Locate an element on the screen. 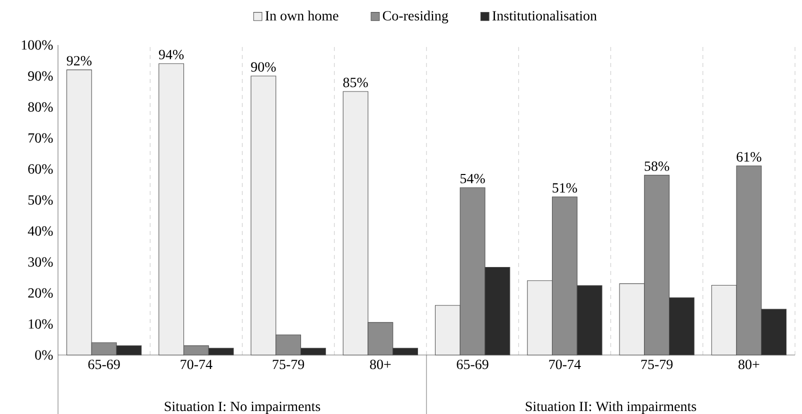 The height and width of the screenshot is (414, 802). y-tick-label: 90% is located at coordinates (40, 76).